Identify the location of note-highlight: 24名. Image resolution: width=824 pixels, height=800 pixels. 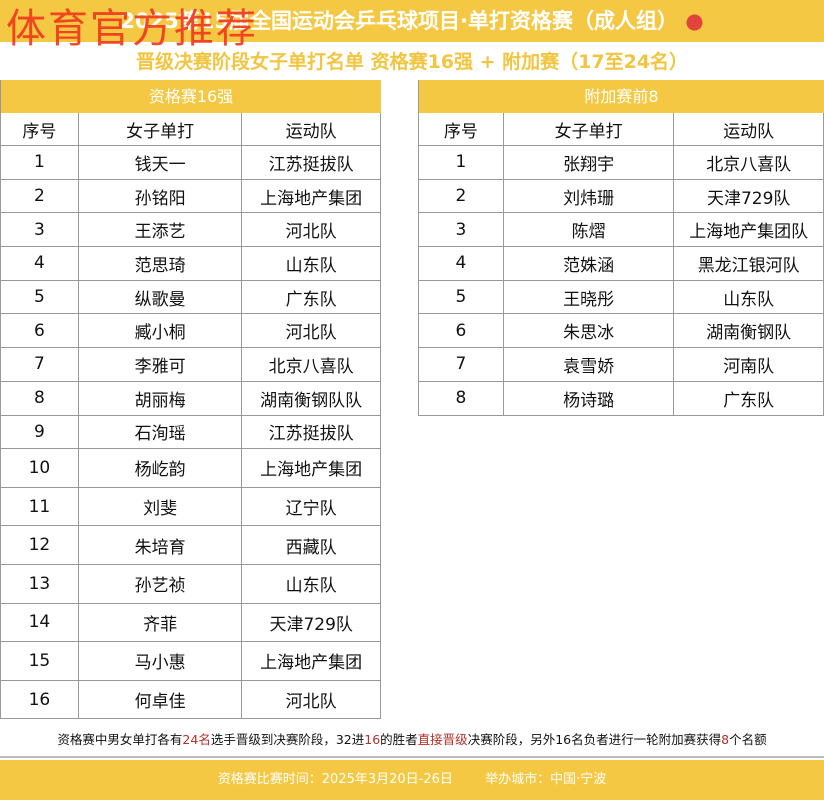
(196, 739).